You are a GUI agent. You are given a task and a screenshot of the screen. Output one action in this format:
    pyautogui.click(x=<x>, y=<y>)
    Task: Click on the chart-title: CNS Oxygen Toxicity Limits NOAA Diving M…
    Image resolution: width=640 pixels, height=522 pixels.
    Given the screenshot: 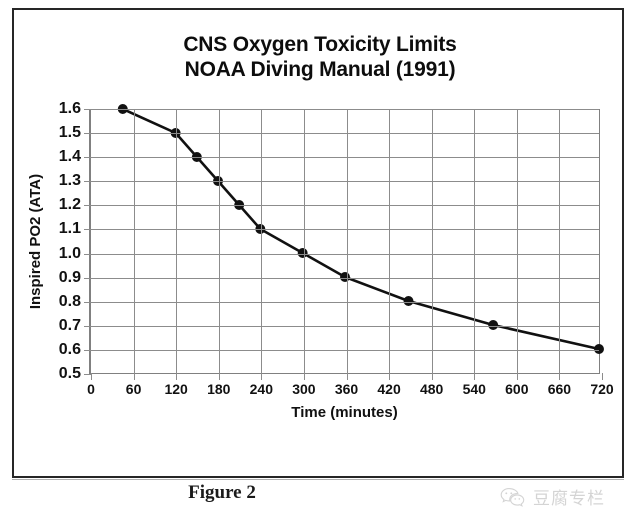 What is the action you would take?
    pyautogui.click(x=320, y=57)
    